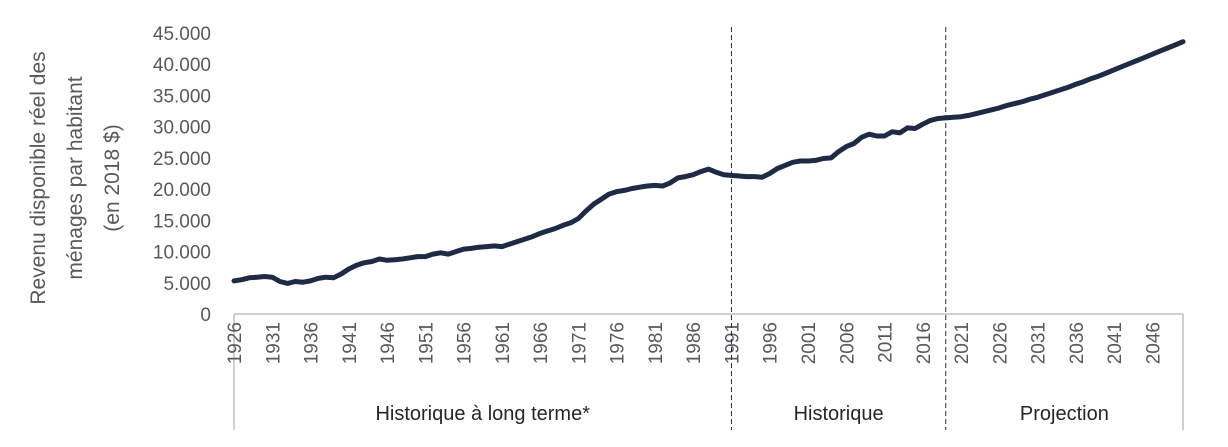  I want to click on x-tick-label: 1966, so click(541, 343).